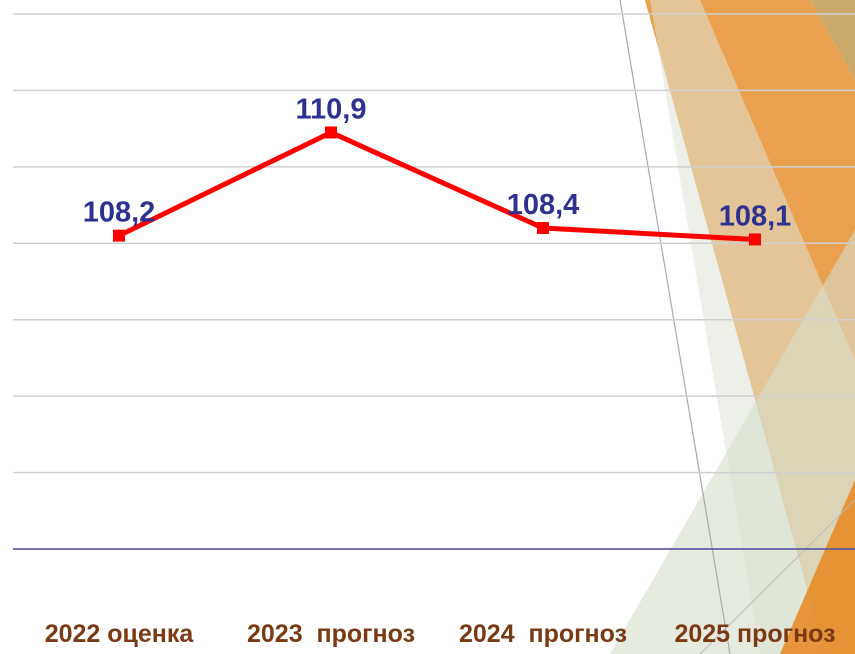 Image resolution: width=855 pixels, height=654 pixels. What do you see at coordinates (331, 109) in the screenshot?
I see `value-label: 110,9` at bounding box center [331, 109].